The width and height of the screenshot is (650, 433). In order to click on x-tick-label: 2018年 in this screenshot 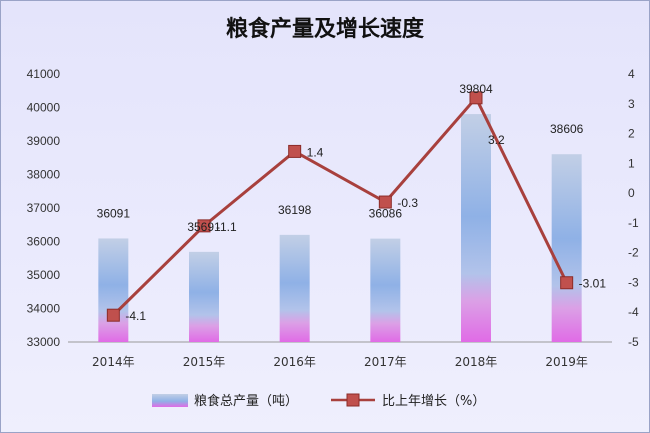, I will do `click(476, 362)`.